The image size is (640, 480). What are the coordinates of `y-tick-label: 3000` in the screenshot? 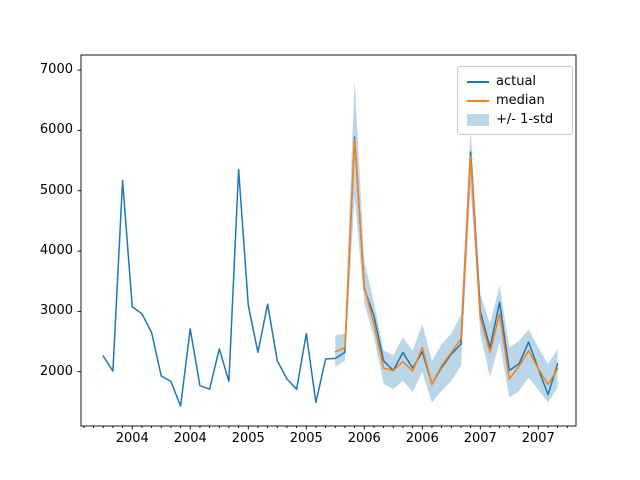 It's located at (56, 311).